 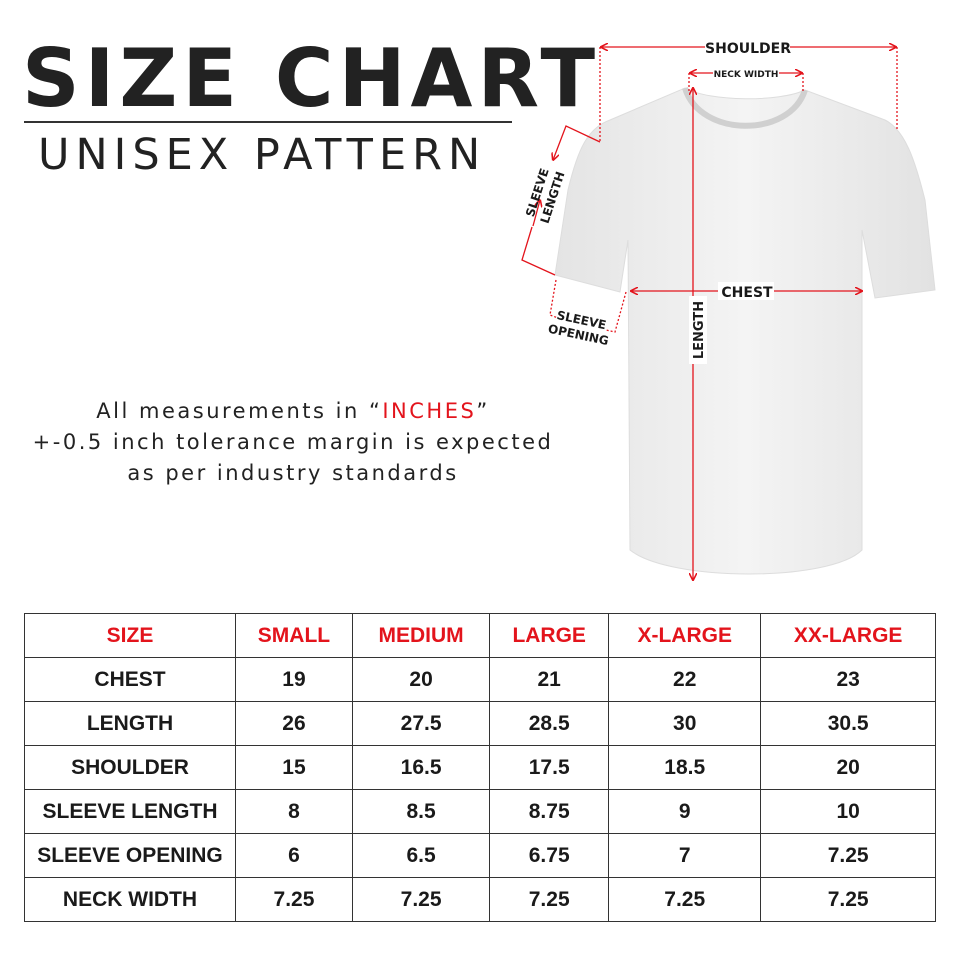 I want to click on table-cell: 8.75, so click(x=549, y=811).